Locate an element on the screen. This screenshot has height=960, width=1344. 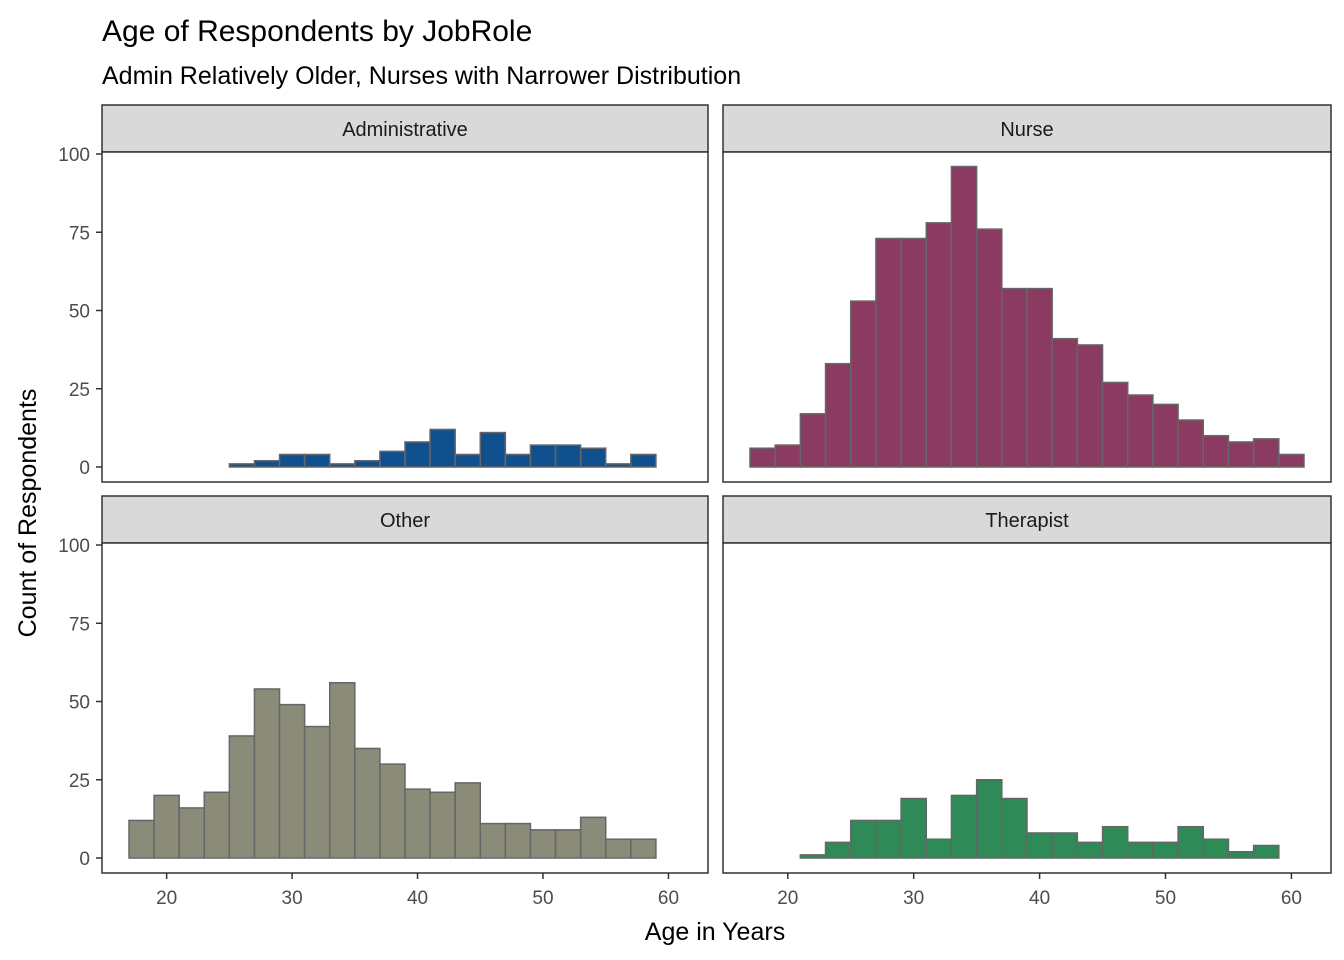
chart-title: Age of Respondents by JobRole is located at coordinates (317, 31).